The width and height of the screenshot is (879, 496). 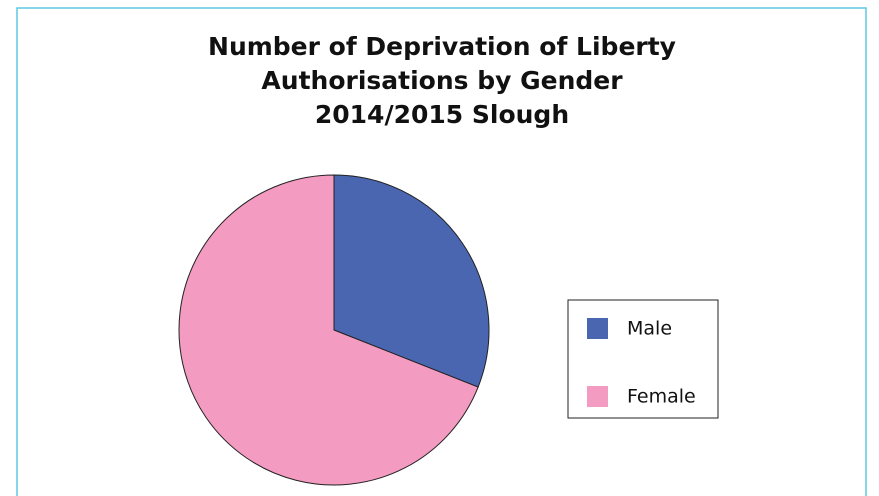 I want to click on chart-title: Authorisations by Gender, so click(x=442, y=80).